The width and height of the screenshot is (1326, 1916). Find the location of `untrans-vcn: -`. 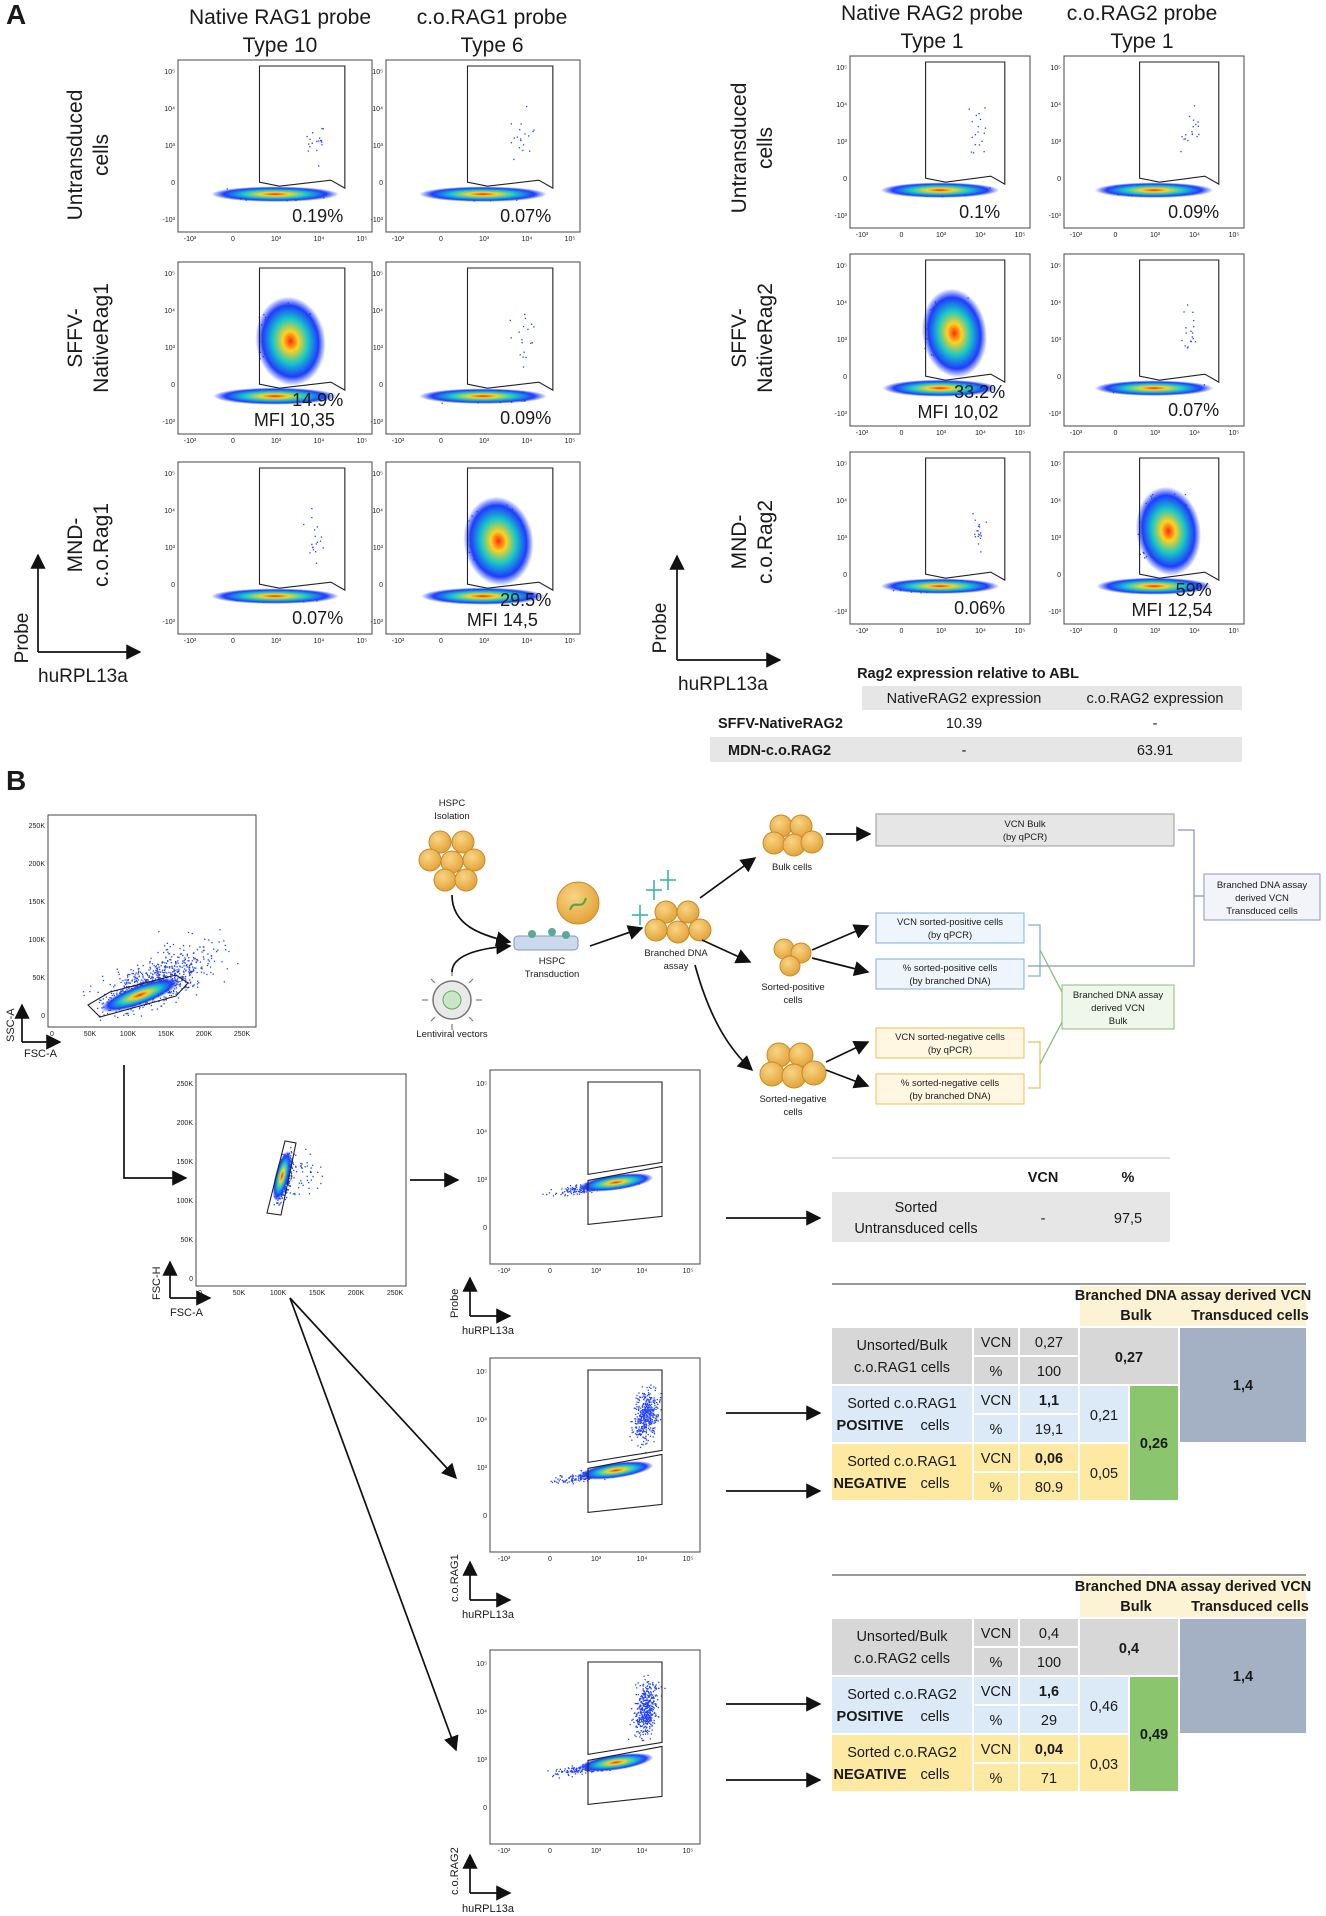

untrans-vcn: - is located at coordinates (1043, 1219).